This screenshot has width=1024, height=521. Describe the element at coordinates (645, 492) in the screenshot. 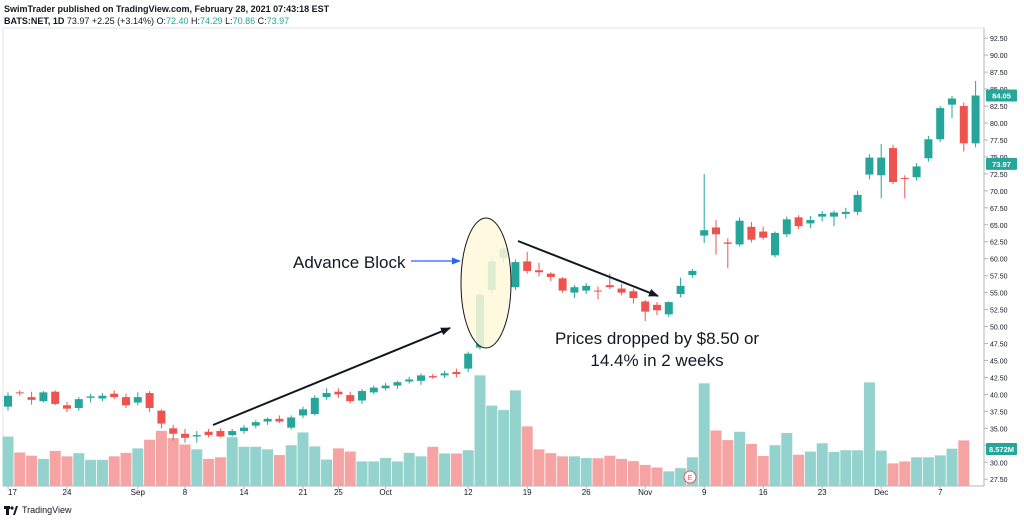

I see `time-tick-label: Nov` at that location.